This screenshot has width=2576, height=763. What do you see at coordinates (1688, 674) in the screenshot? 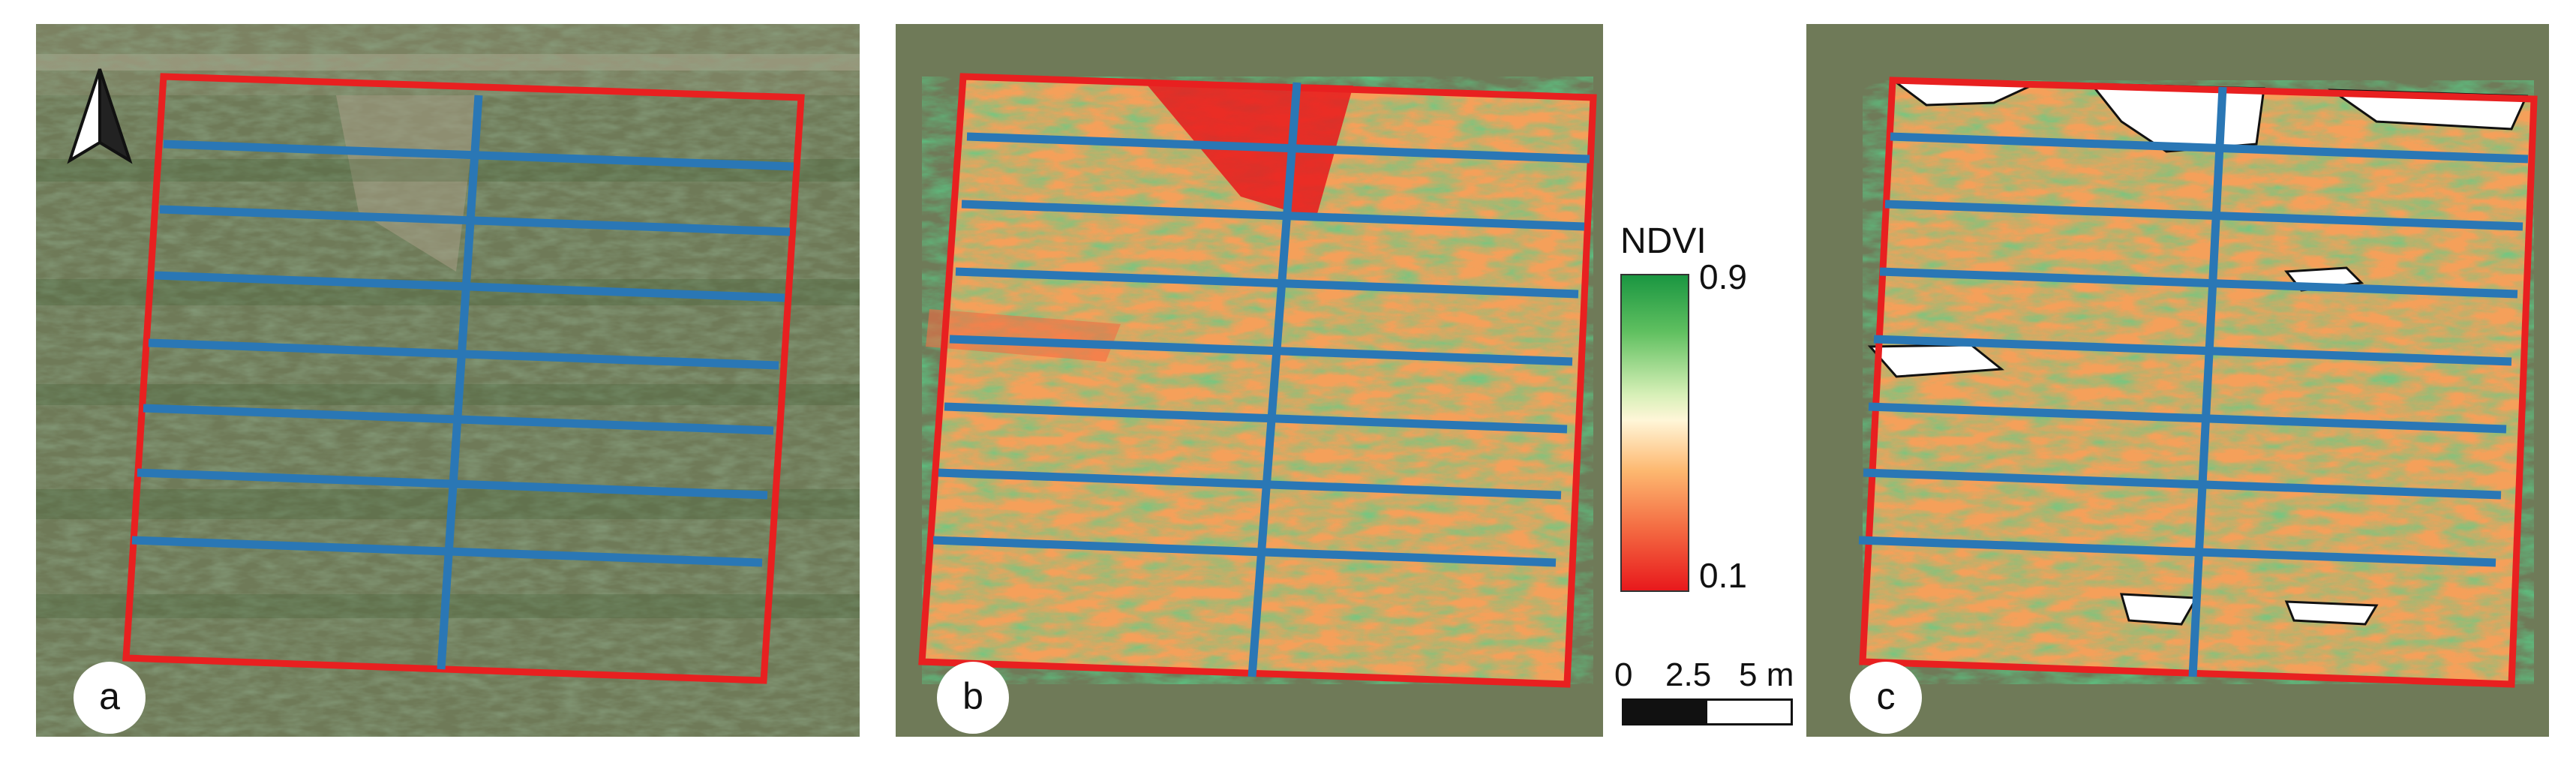
I see `scale-tick-2-5: 2.5` at bounding box center [1688, 674].